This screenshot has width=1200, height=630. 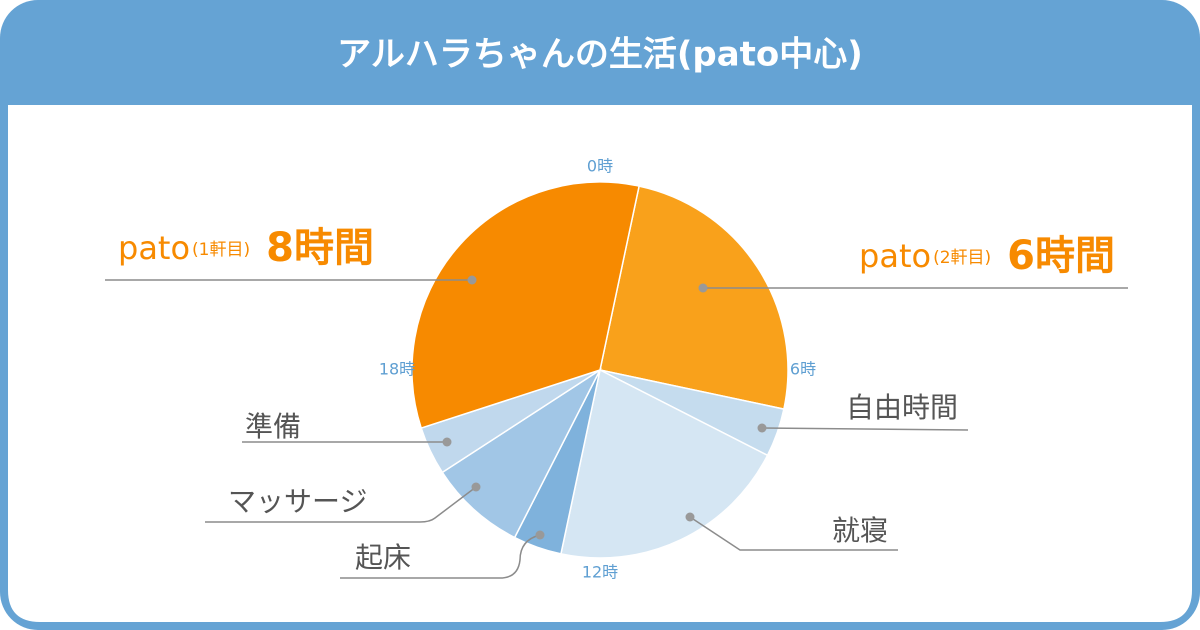 I want to click on hour-label: 0時, so click(x=600, y=166).